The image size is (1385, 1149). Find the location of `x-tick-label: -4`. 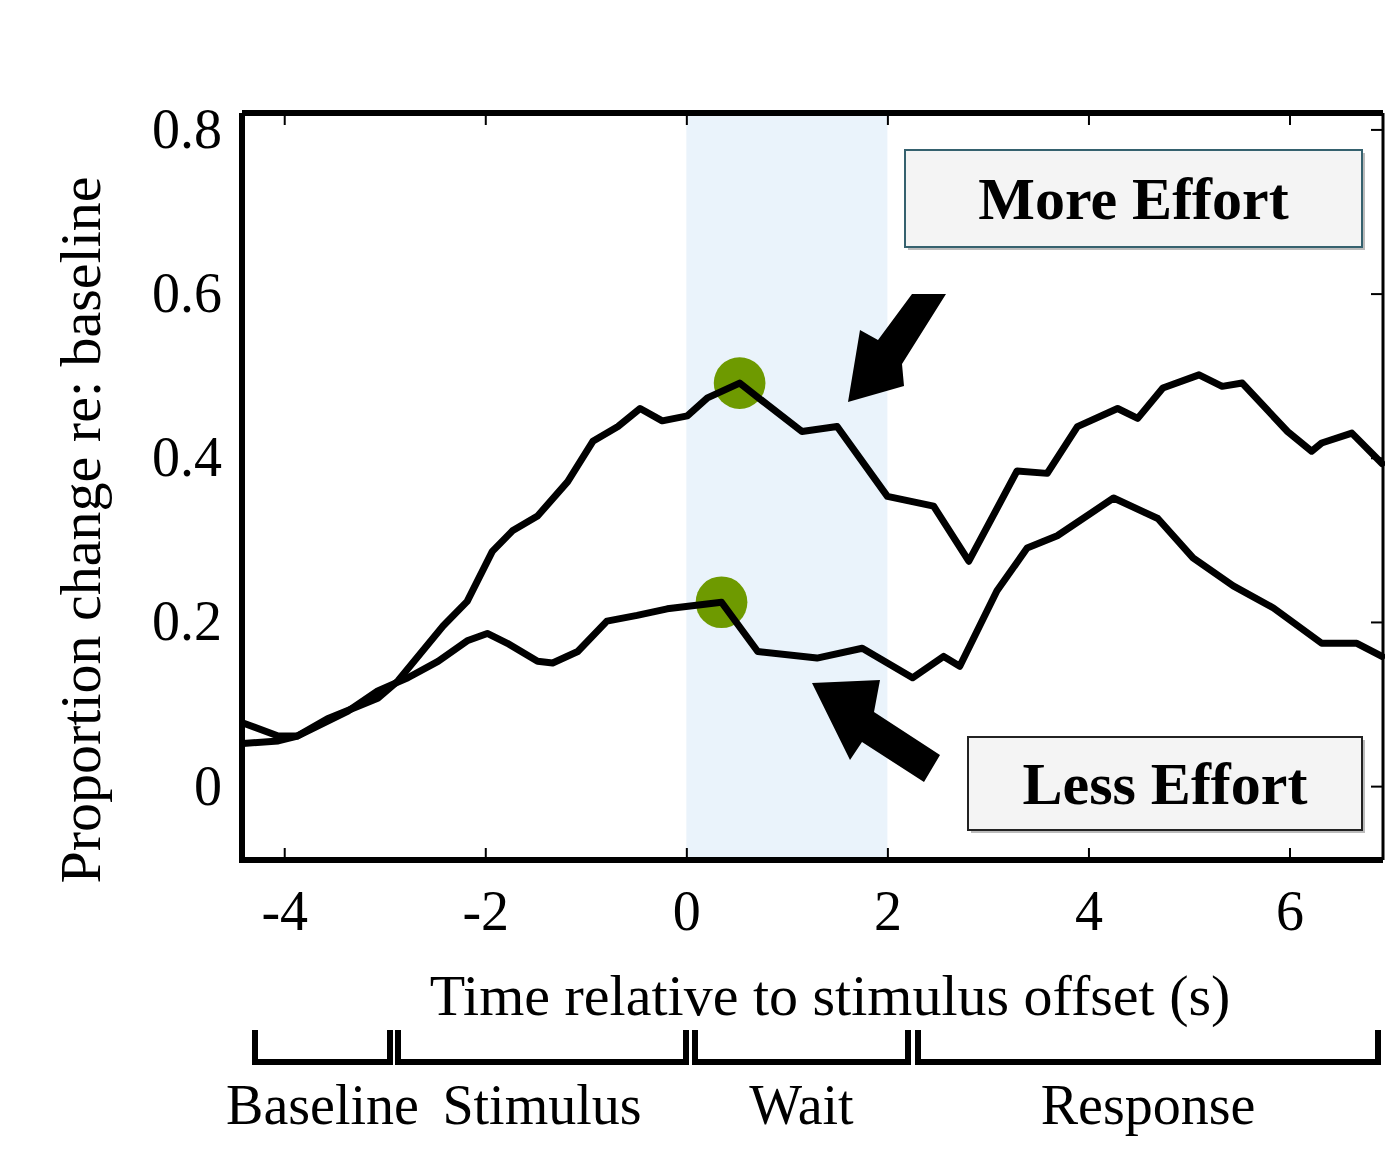

x-tick-label: -4 is located at coordinates (285, 910).